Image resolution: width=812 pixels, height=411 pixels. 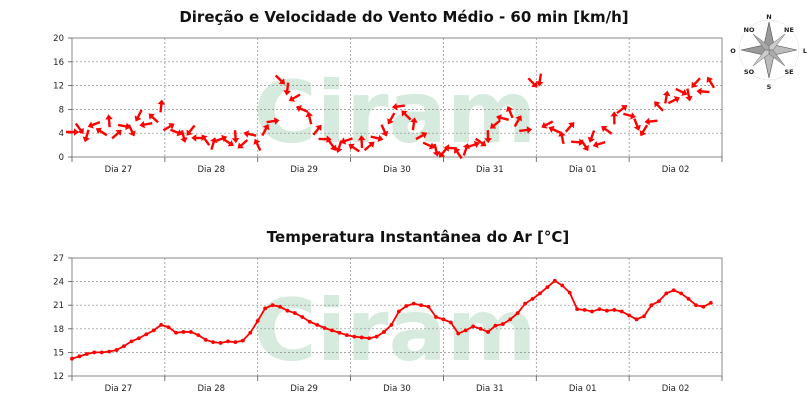 I want to click on watermark-logo: Ciram, so click(x=395, y=331).